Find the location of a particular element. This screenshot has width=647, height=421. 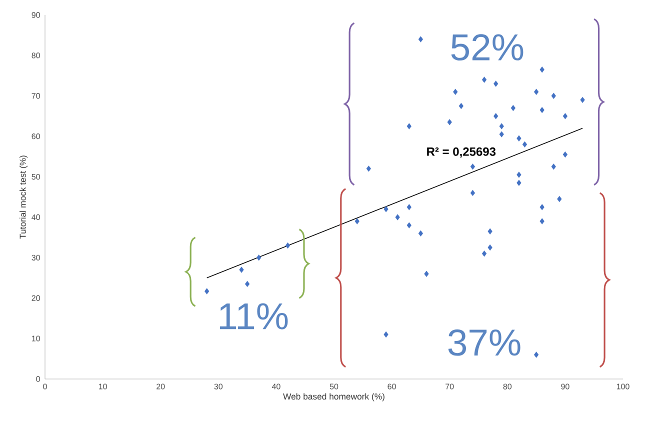

y-tick-label: 60 is located at coordinates (36, 137).